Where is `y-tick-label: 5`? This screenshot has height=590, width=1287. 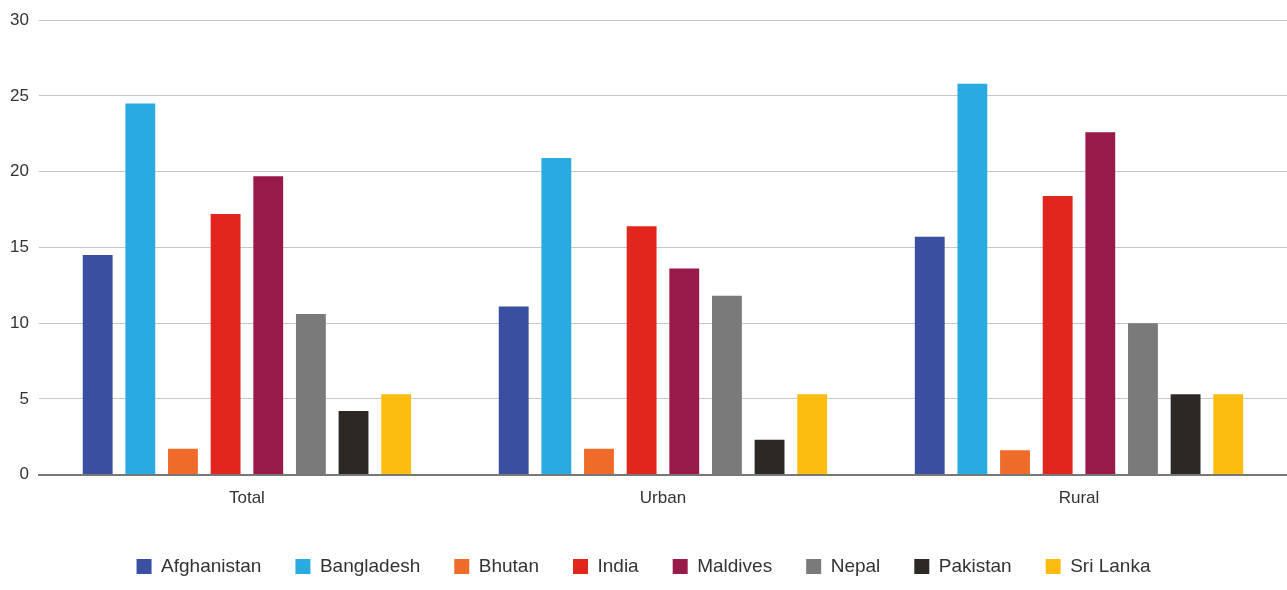 y-tick-label: 5 is located at coordinates (24, 398).